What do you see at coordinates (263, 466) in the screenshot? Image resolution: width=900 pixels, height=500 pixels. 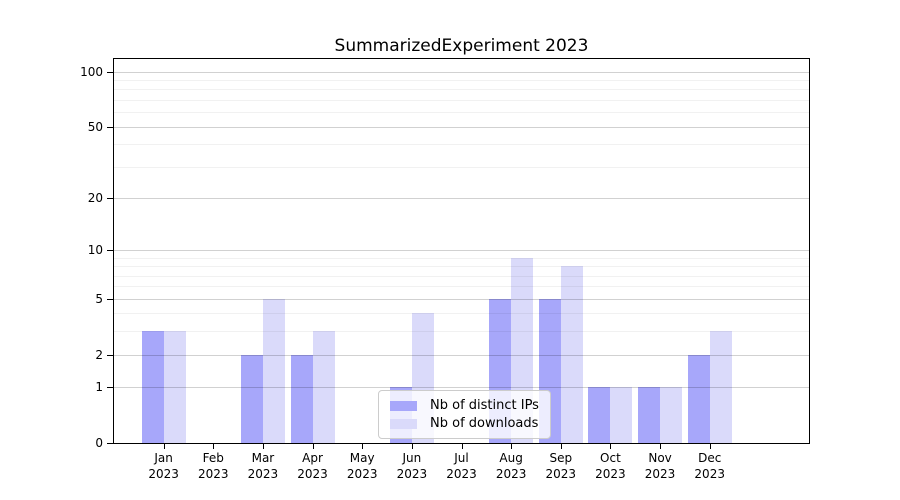 I see `x-tick-label-mar: Mar 2023` at bounding box center [263, 466].